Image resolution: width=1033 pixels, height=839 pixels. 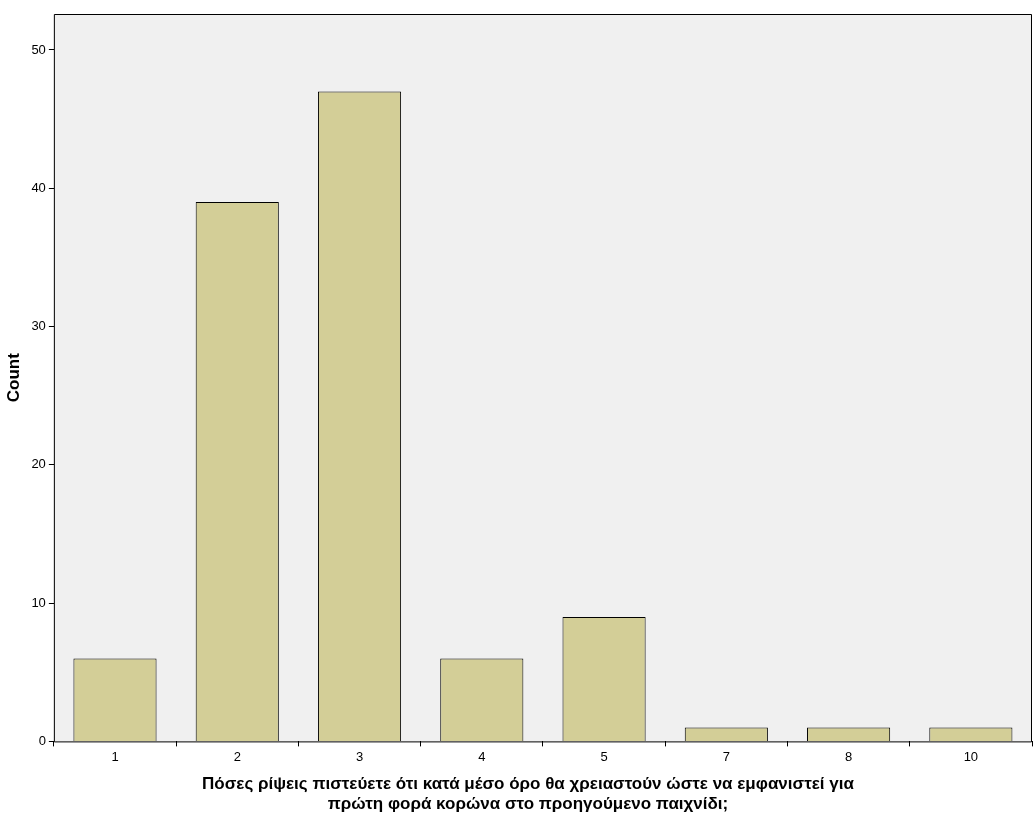 What do you see at coordinates (528, 794) in the screenshot?
I see `x-axis-title: Πόσες ρίψεις πιστεύετε ότι κατά μέσο όρο θα χρειαστούν ώστε να εμφανιστεί για πρώτη φορά κορώνα στο προηγούμενο παιχνίδι;` at bounding box center [528, 794].